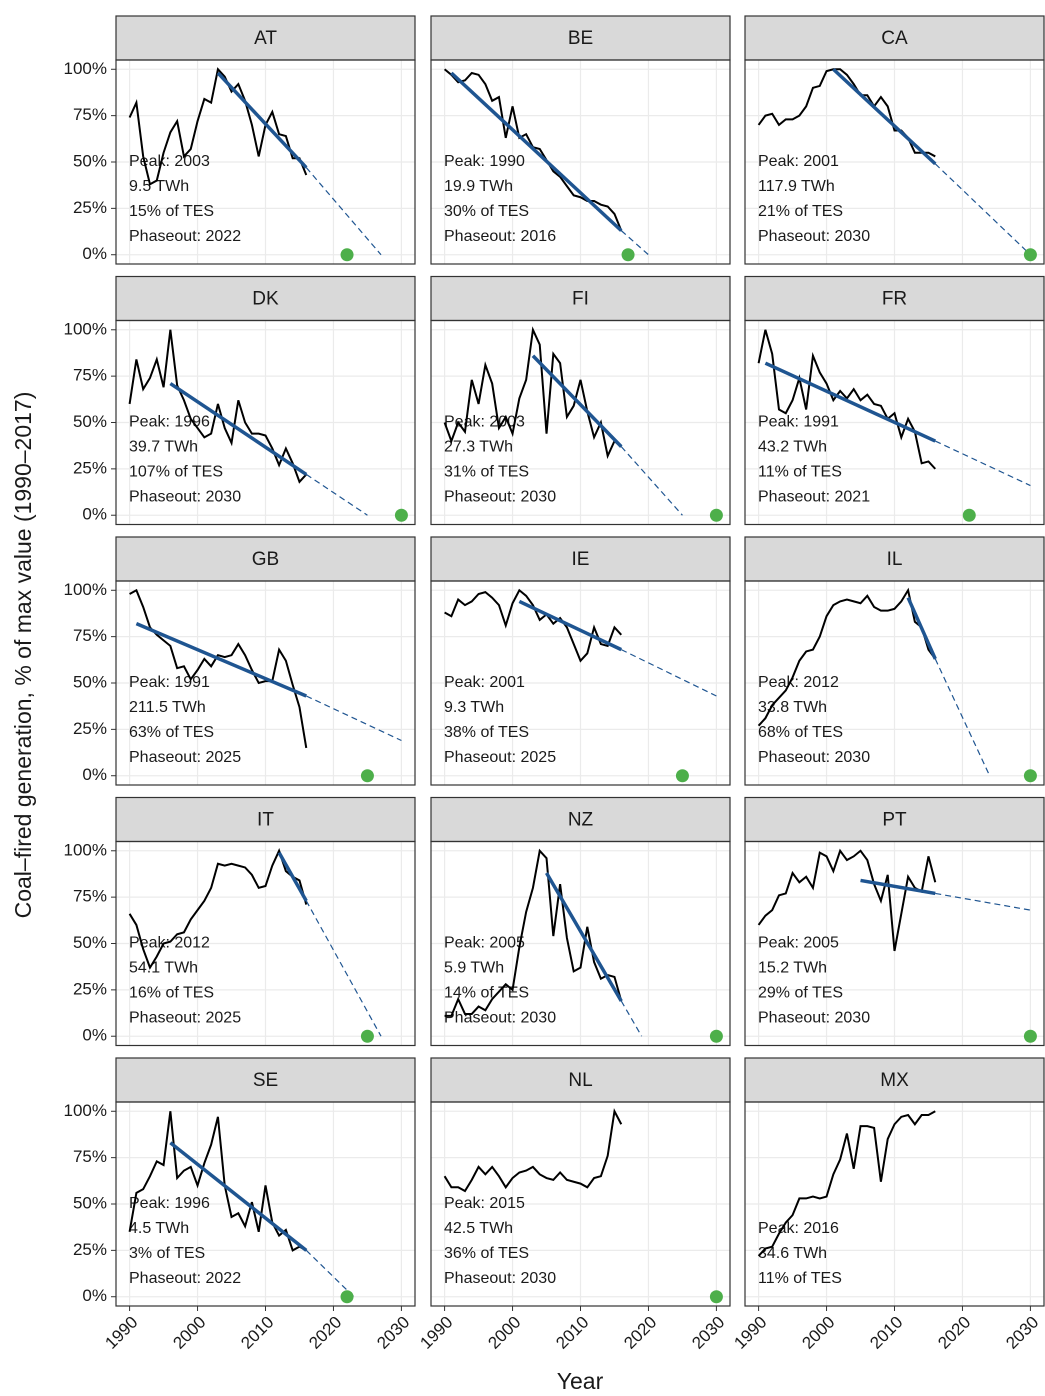  What do you see at coordinates (818, 1333) in the screenshot?
I see `x-tick-label: 2000` at bounding box center [818, 1333].